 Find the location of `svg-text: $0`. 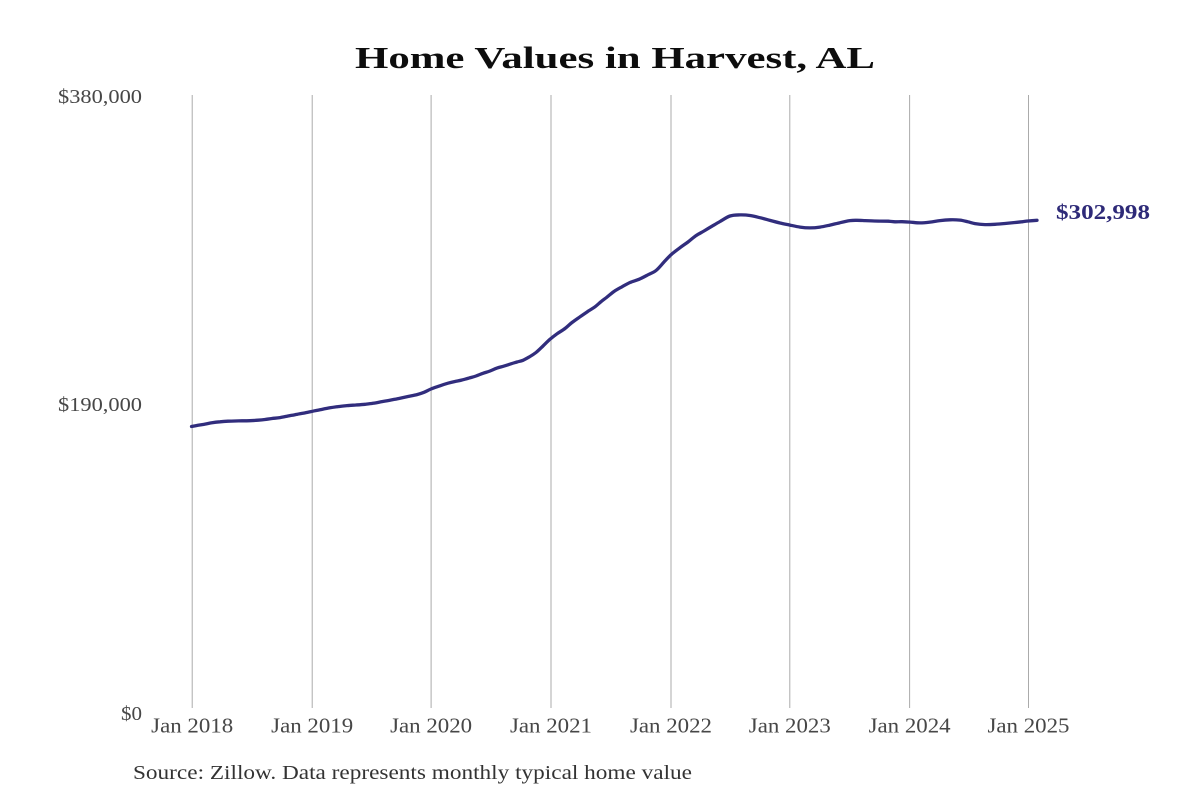

svg-text: $0 is located at coordinates (131, 714).